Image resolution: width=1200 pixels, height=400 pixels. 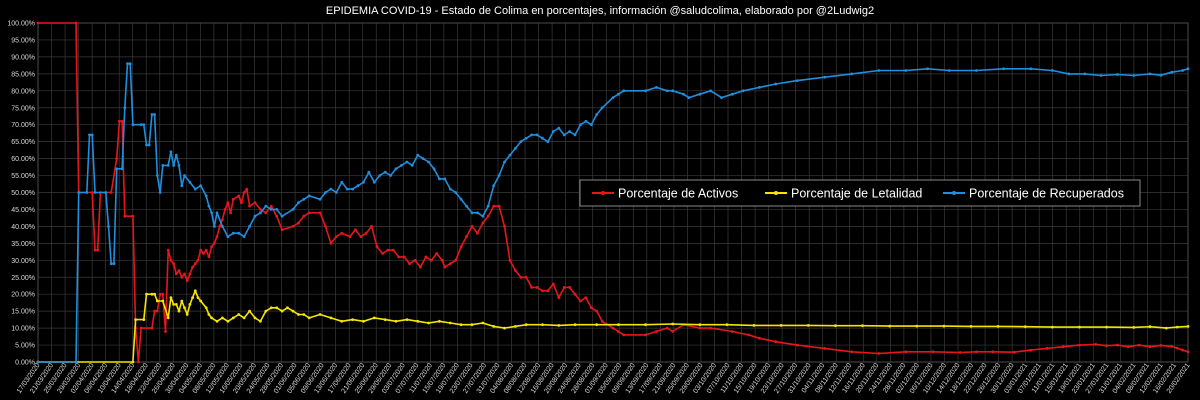 What do you see at coordinates (23, 193) in the screenshot?
I see `y-tick-label: 50.00%` at bounding box center [23, 193].